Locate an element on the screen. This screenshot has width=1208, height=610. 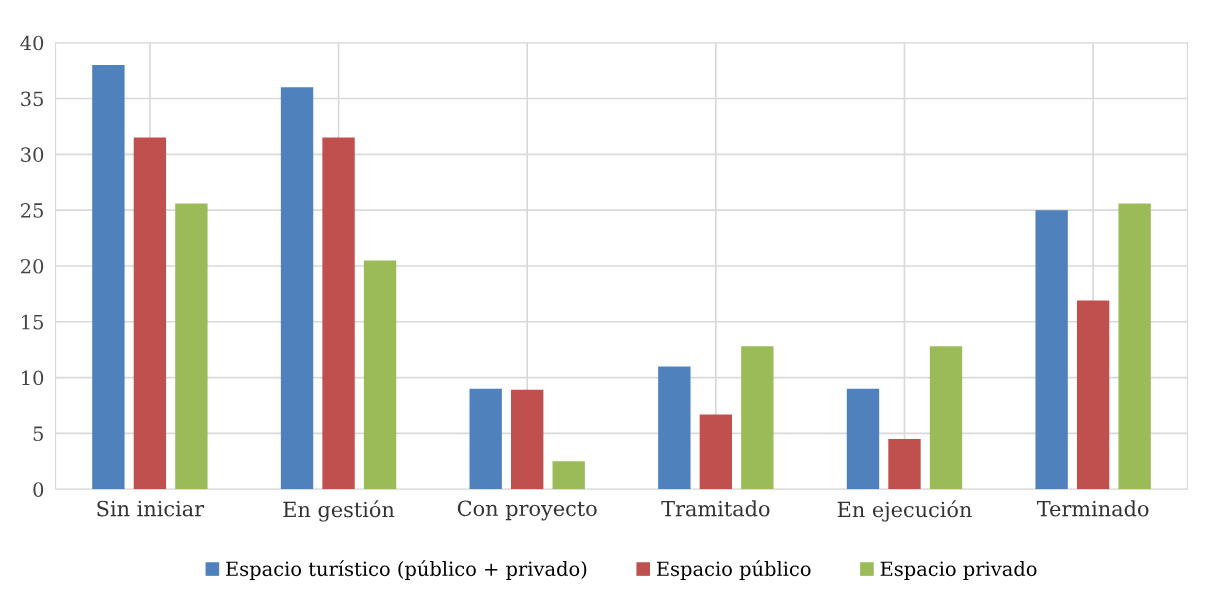
legend-label: Espacio privado is located at coordinates (958, 570).